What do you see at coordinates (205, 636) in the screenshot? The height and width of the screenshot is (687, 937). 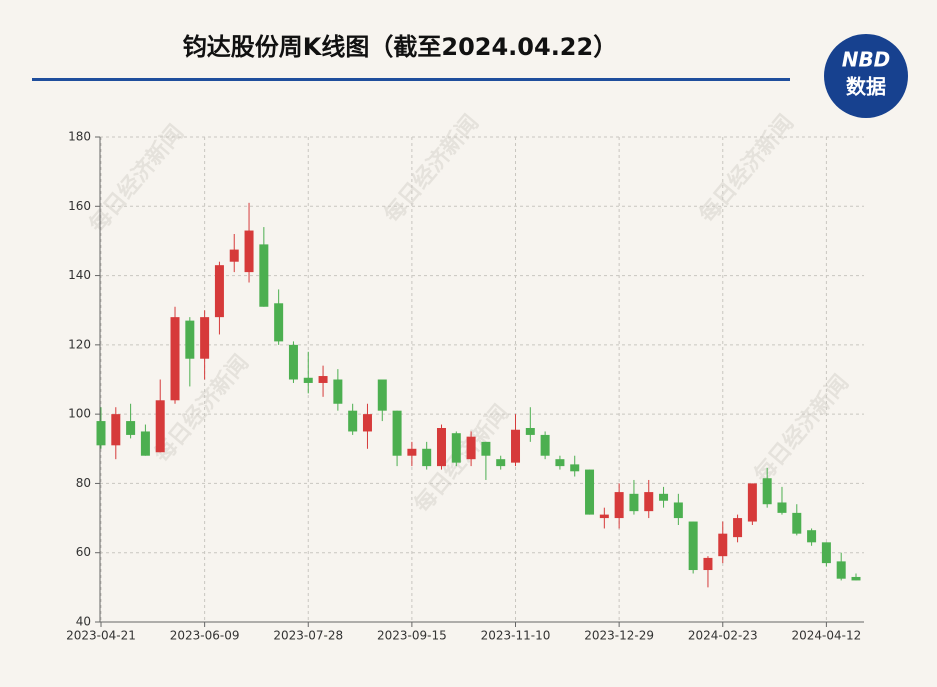 I see `x-tick-label: 2023-06-09` at bounding box center [205, 636].